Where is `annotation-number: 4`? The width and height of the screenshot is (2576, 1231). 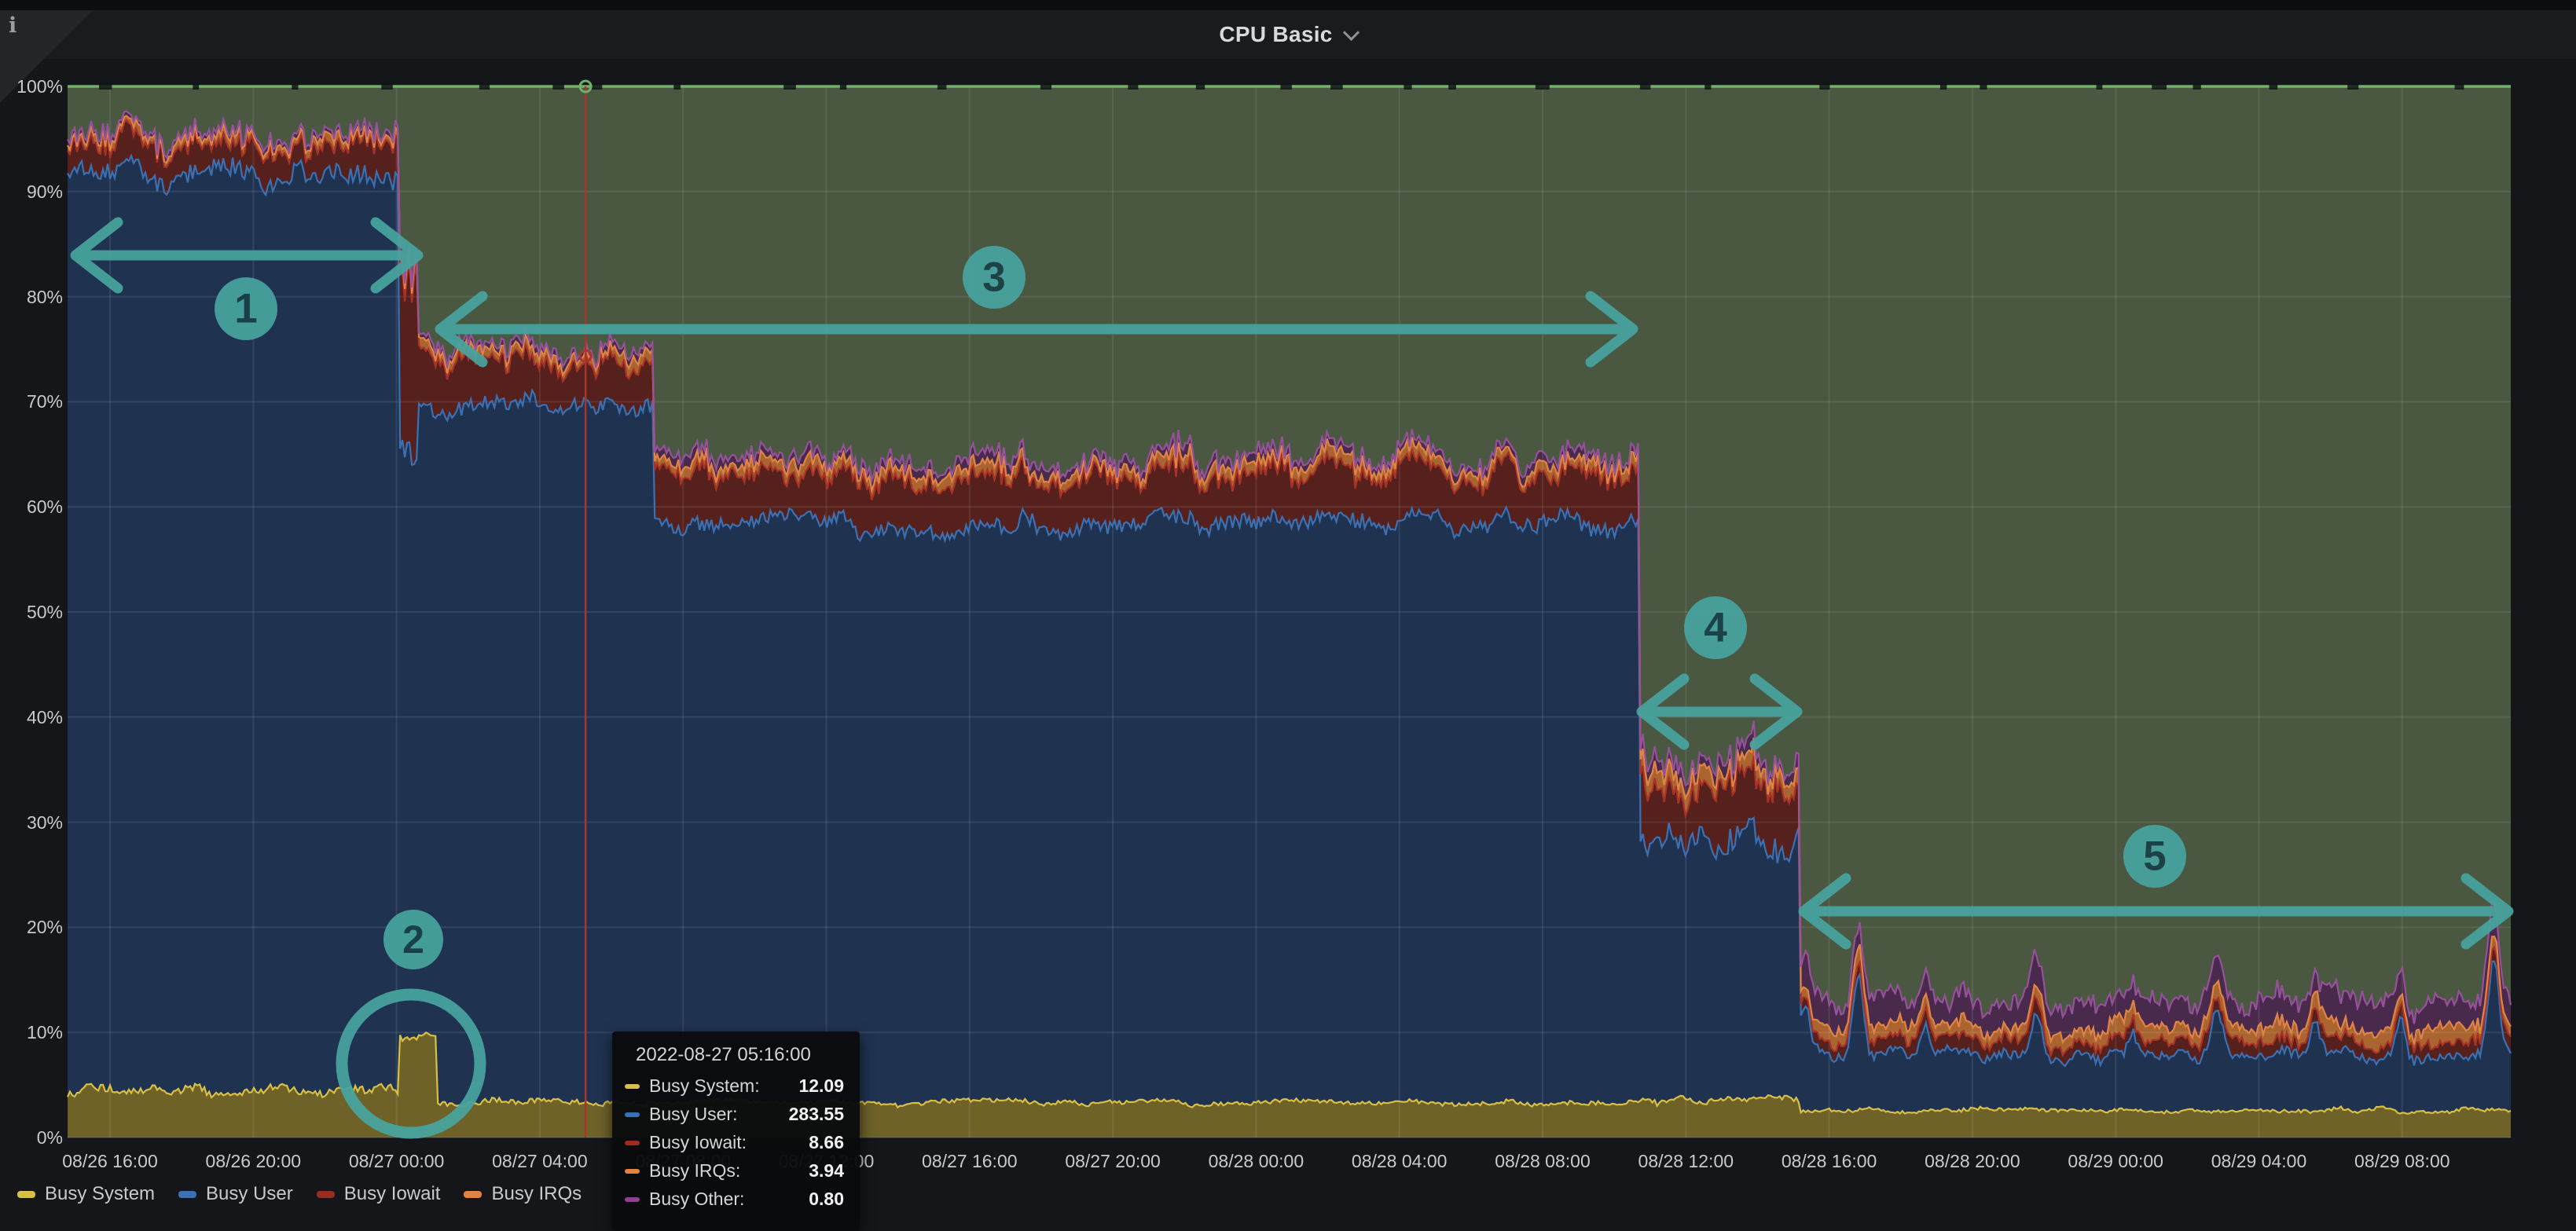
annotation-number: 4 is located at coordinates (1715, 628).